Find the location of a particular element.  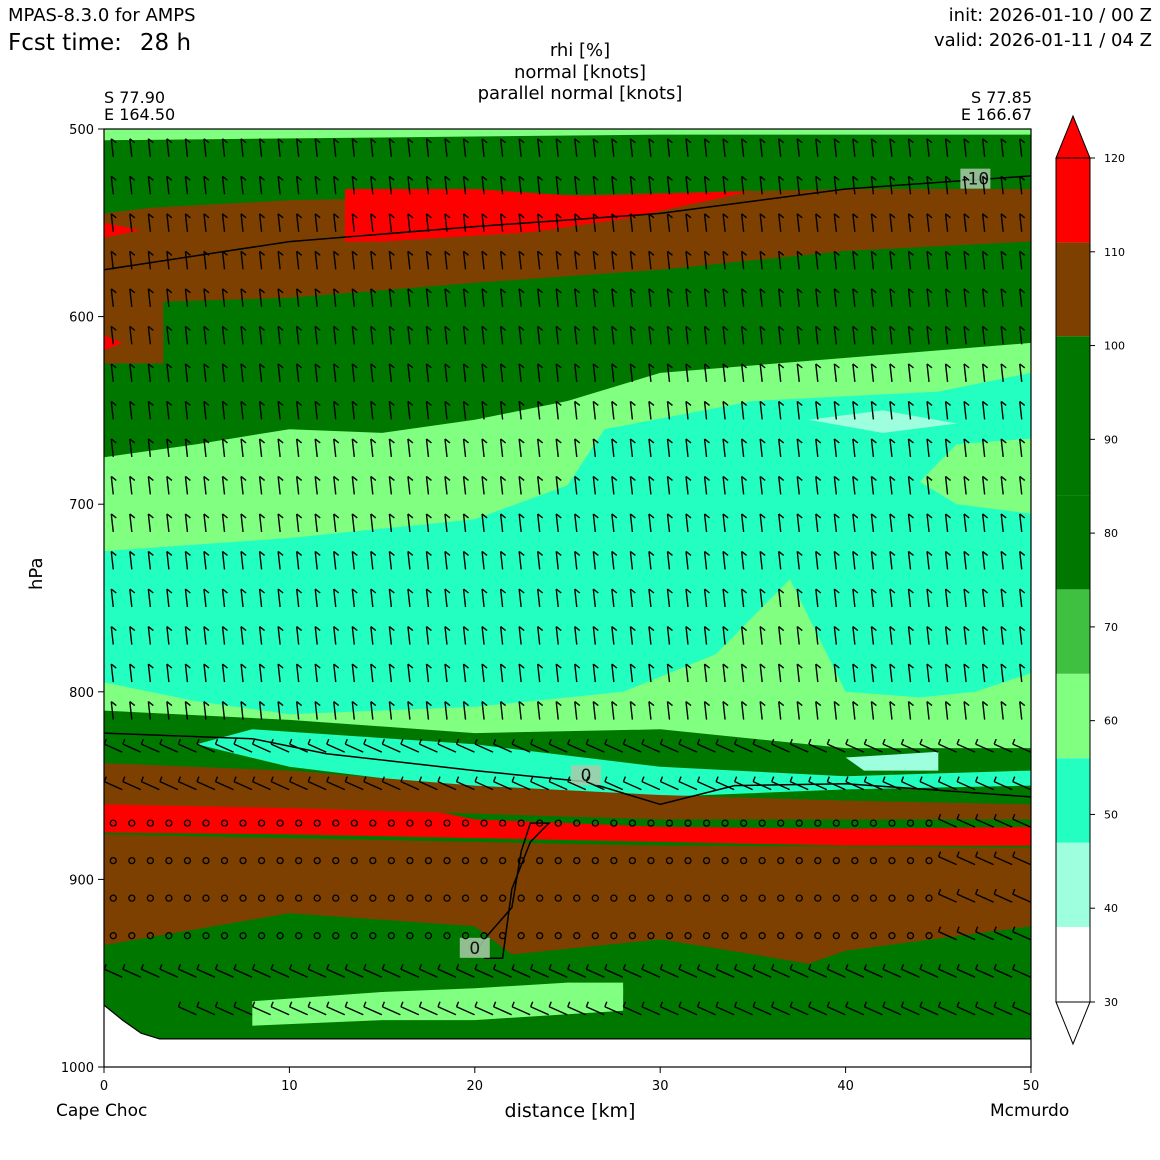

chart-title-line-2: normal [knots] is located at coordinates (580, 72).